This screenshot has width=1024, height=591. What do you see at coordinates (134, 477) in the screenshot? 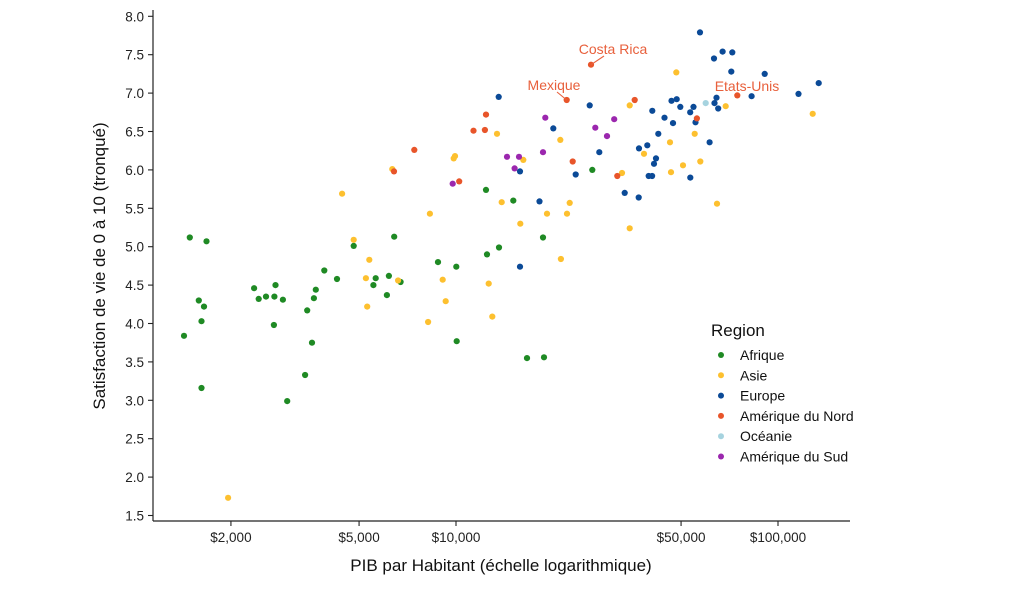
I see `y-tick-label: 2.0` at bounding box center [134, 477].